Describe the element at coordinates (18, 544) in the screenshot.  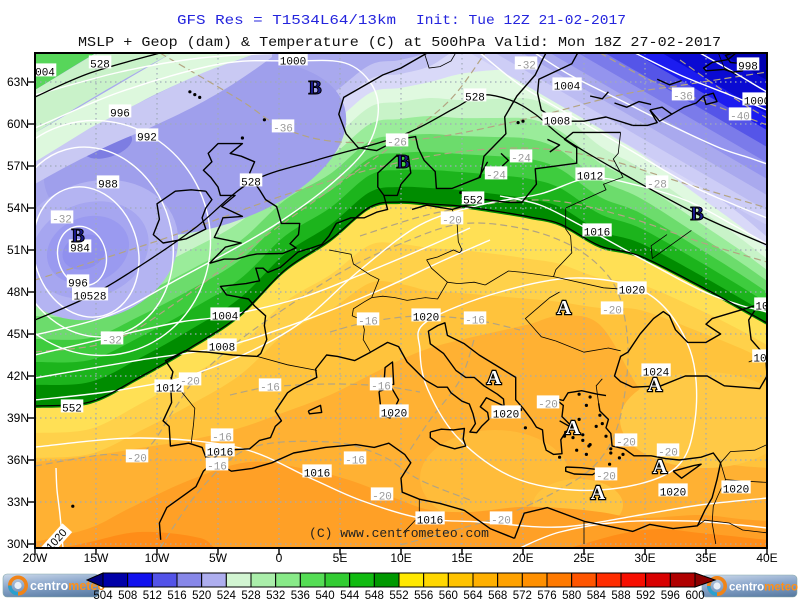
I see `svg-text: 30N` at that location.